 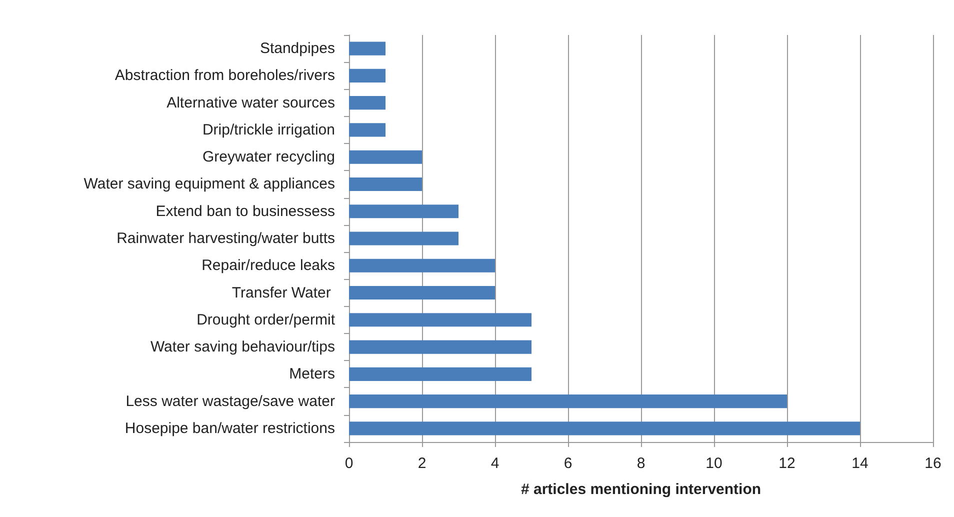 What do you see at coordinates (245, 211) in the screenshot?
I see `y-tick-label: Extend ban to businessess` at bounding box center [245, 211].